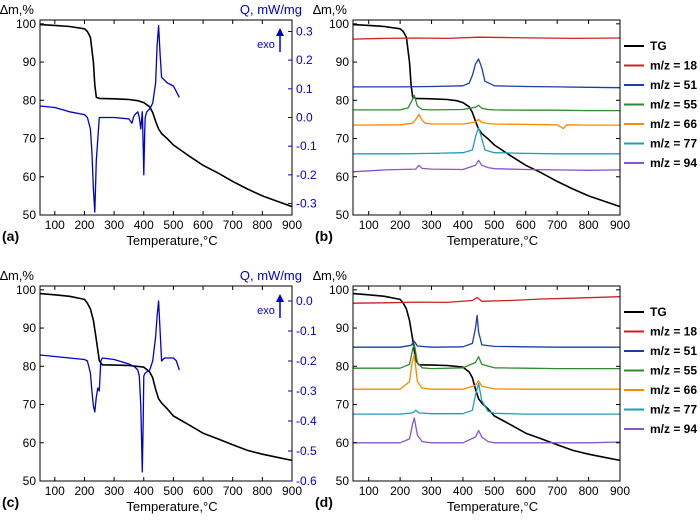 This screenshot has width=700, height=521. Describe the element at coordinates (304, 89) in the screenshot. I see `y2-tick-label: 0.1` at that location.